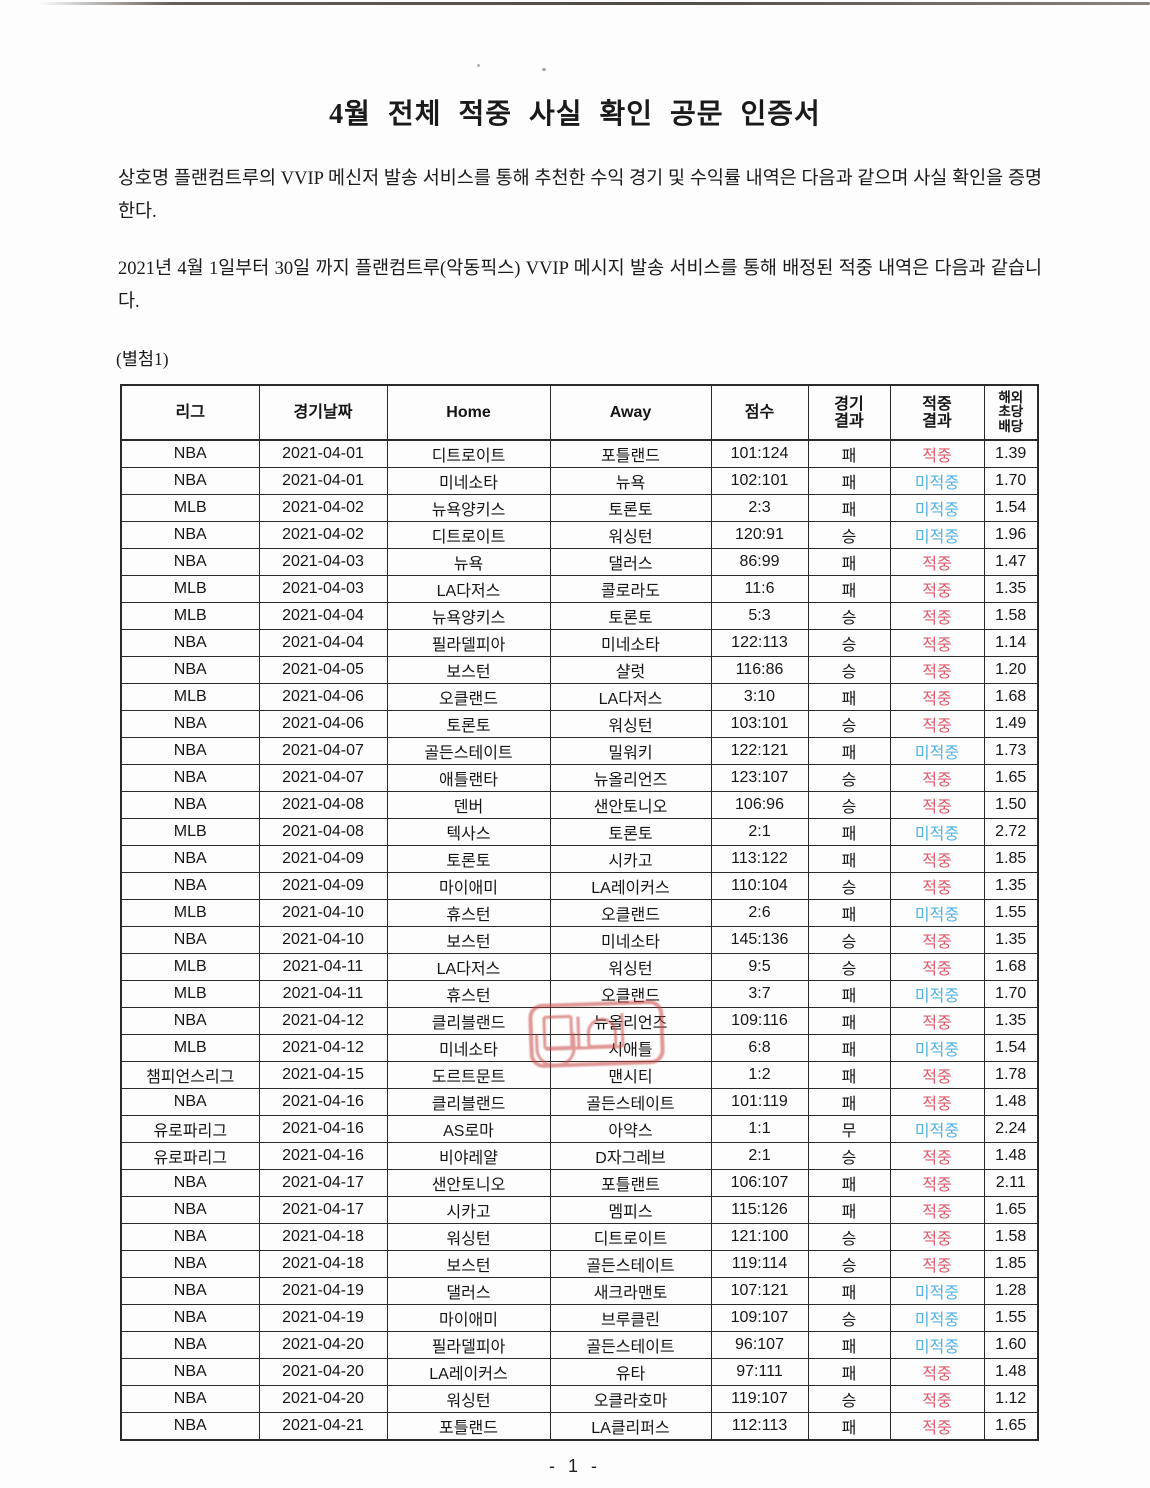 The height and width of the screenshot is (1488, 1150). I want to click on header-row: 리그 경기날짜 Home Away 점수 경기 결과 적중 결과 해외 초당 배당, so click(579, 412).